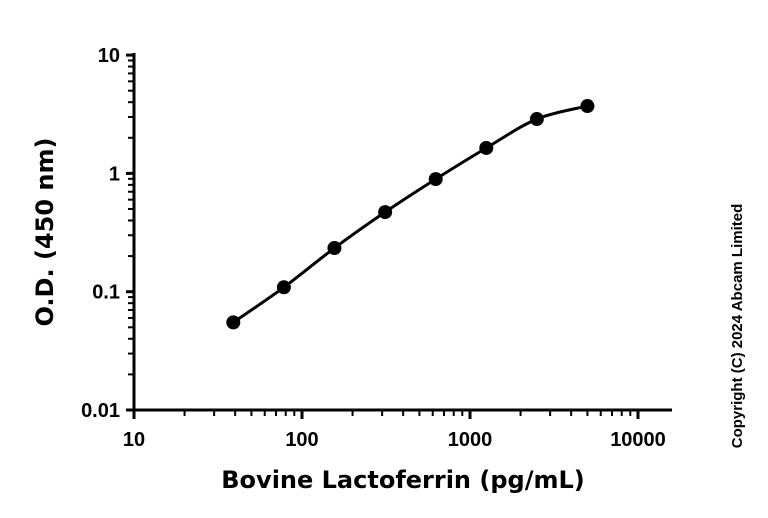  Describe the element at coordinates (107, 233) in the screenshot. I see `y-ticks: 0.01 0.1 1 10` at that location.